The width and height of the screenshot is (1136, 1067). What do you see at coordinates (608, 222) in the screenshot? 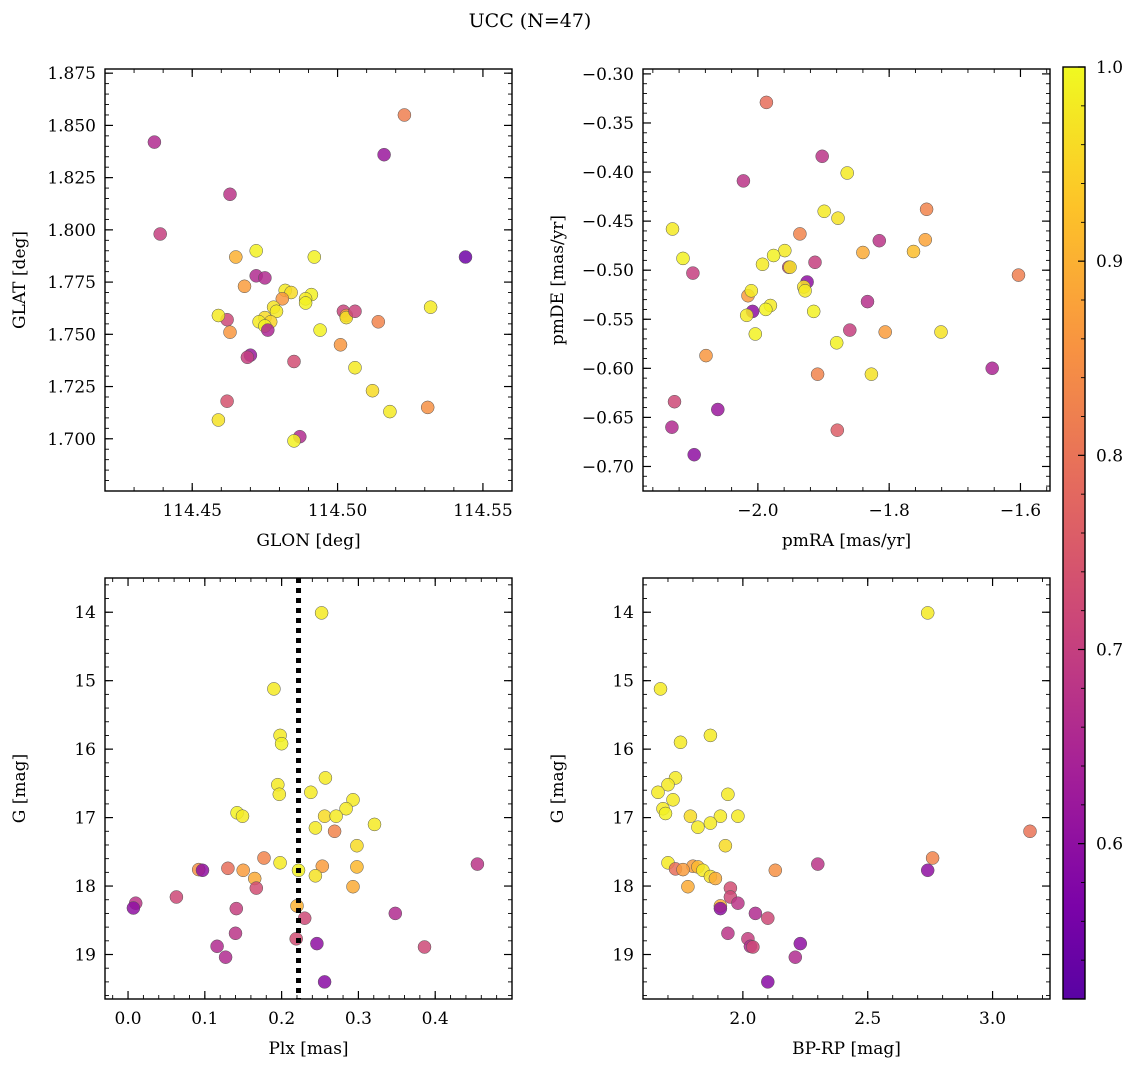
I see `y-tick-label: −0.45` at bounding box center [608, 222].